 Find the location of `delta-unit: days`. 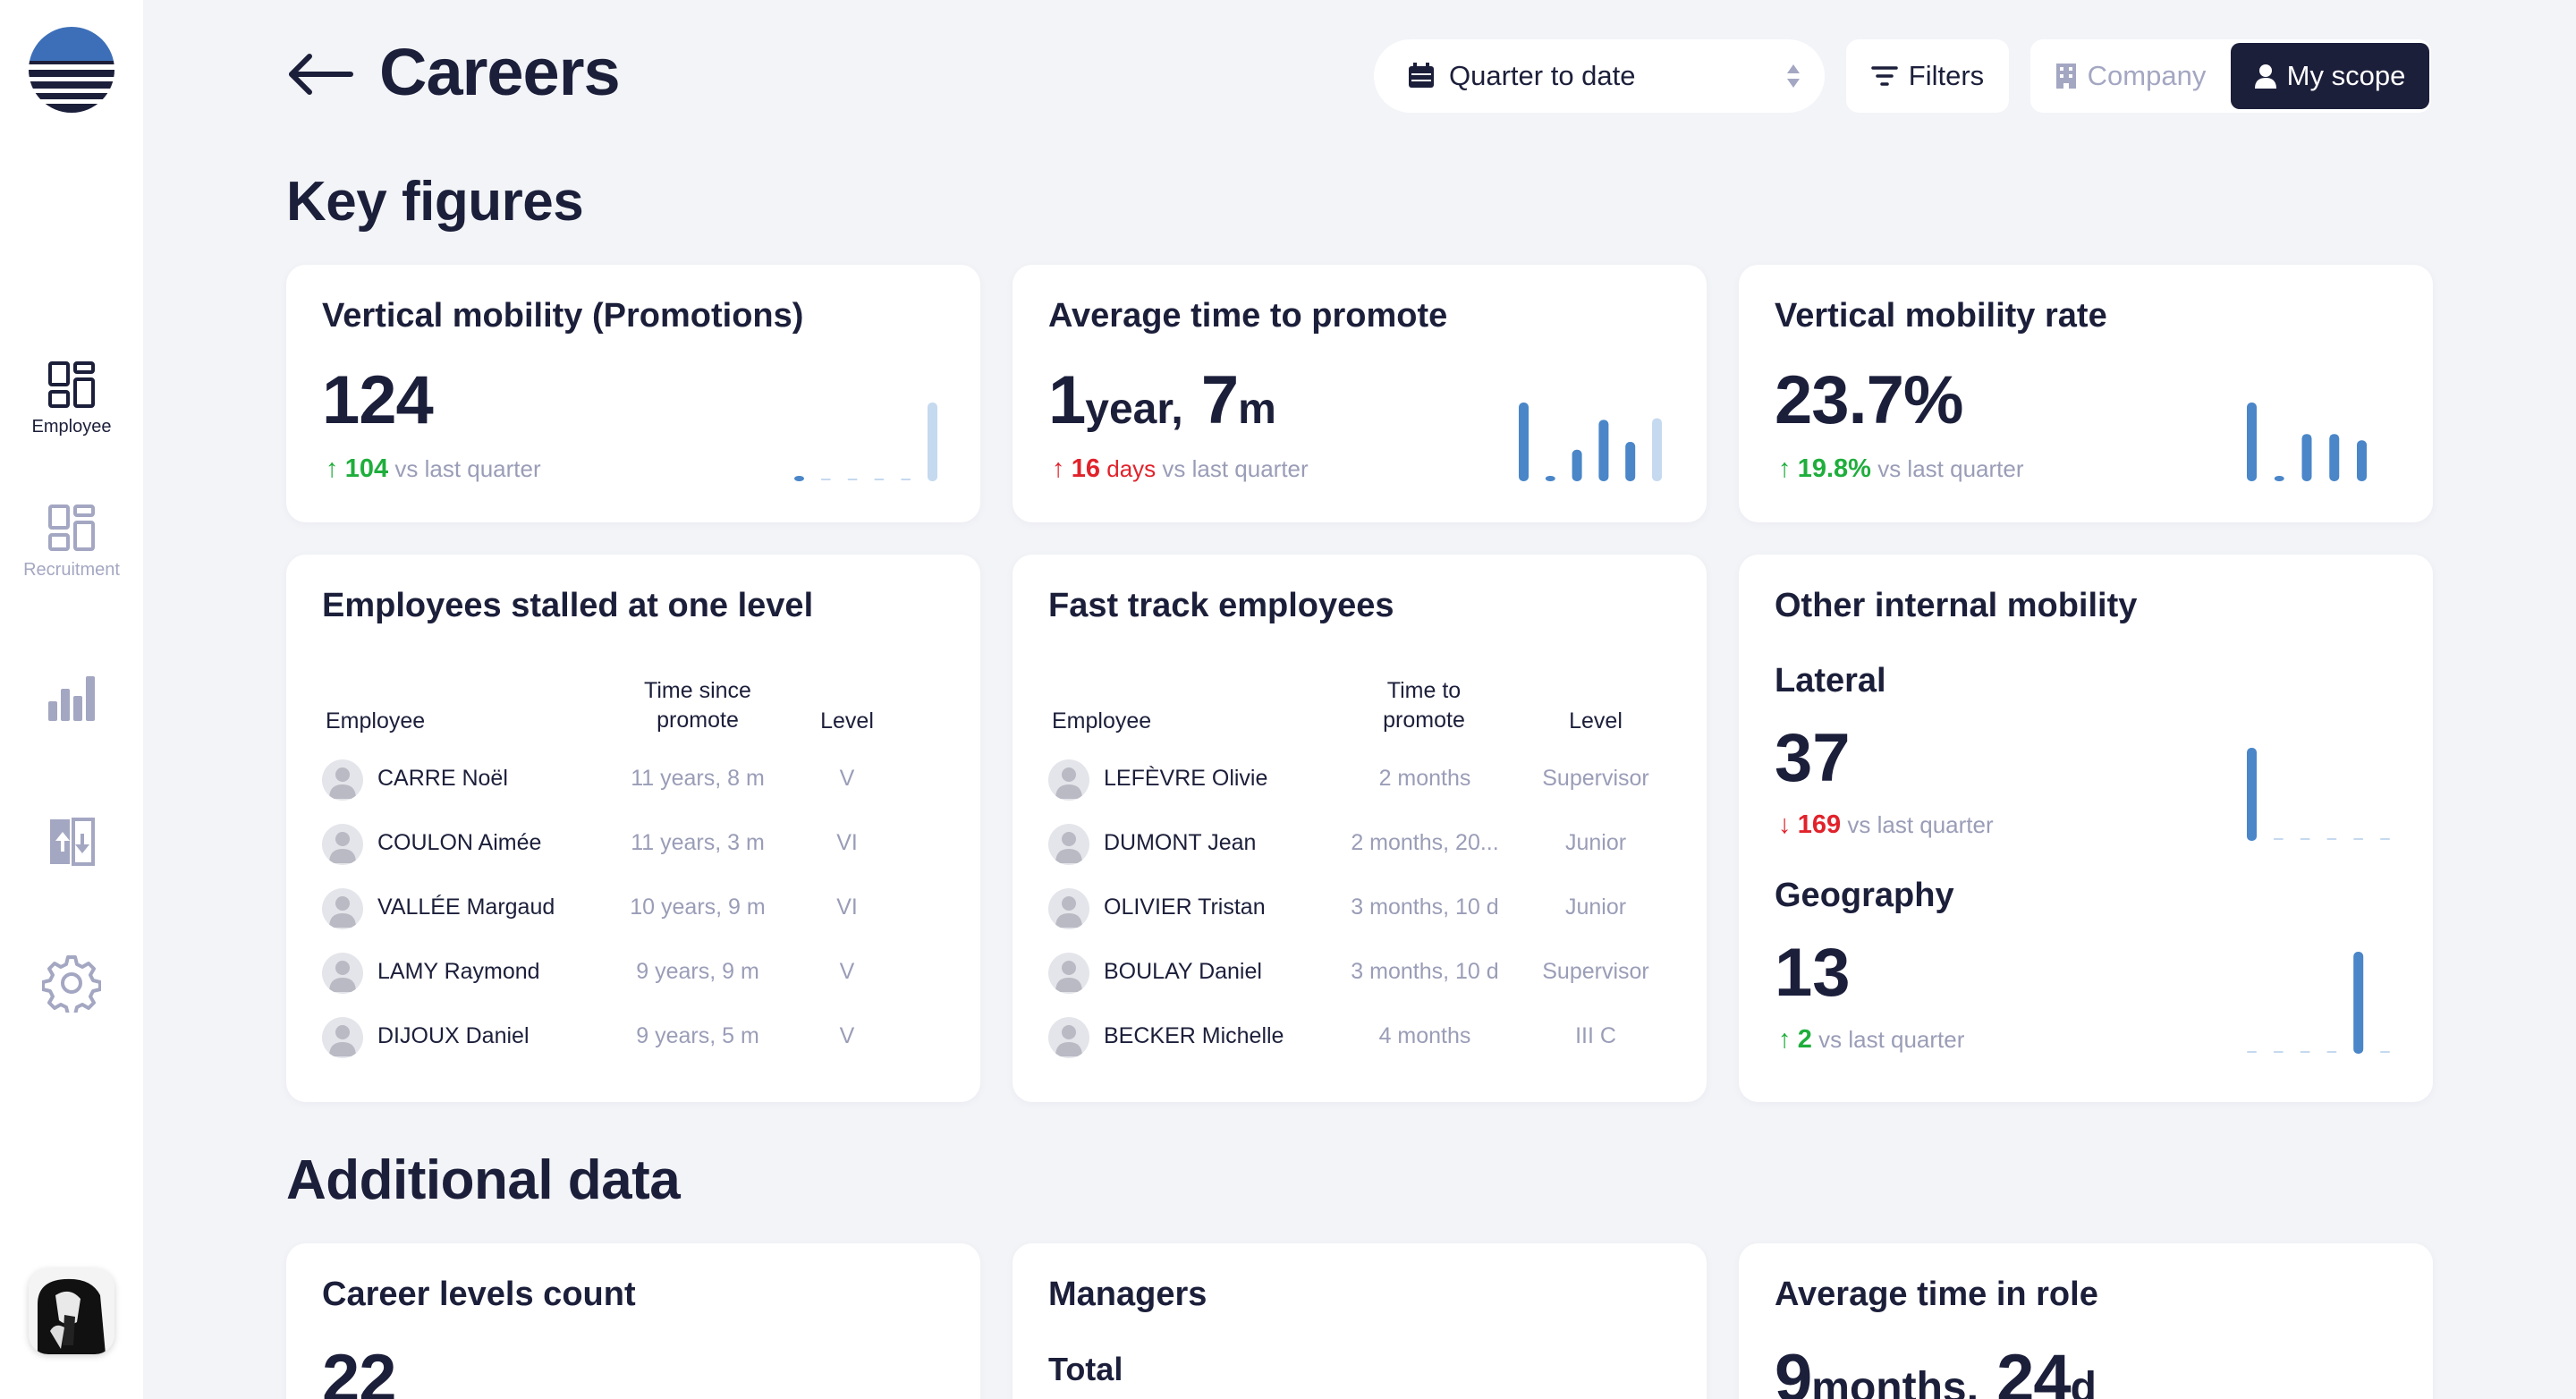

delta-unit: days is located at coordinates (1131, 468).